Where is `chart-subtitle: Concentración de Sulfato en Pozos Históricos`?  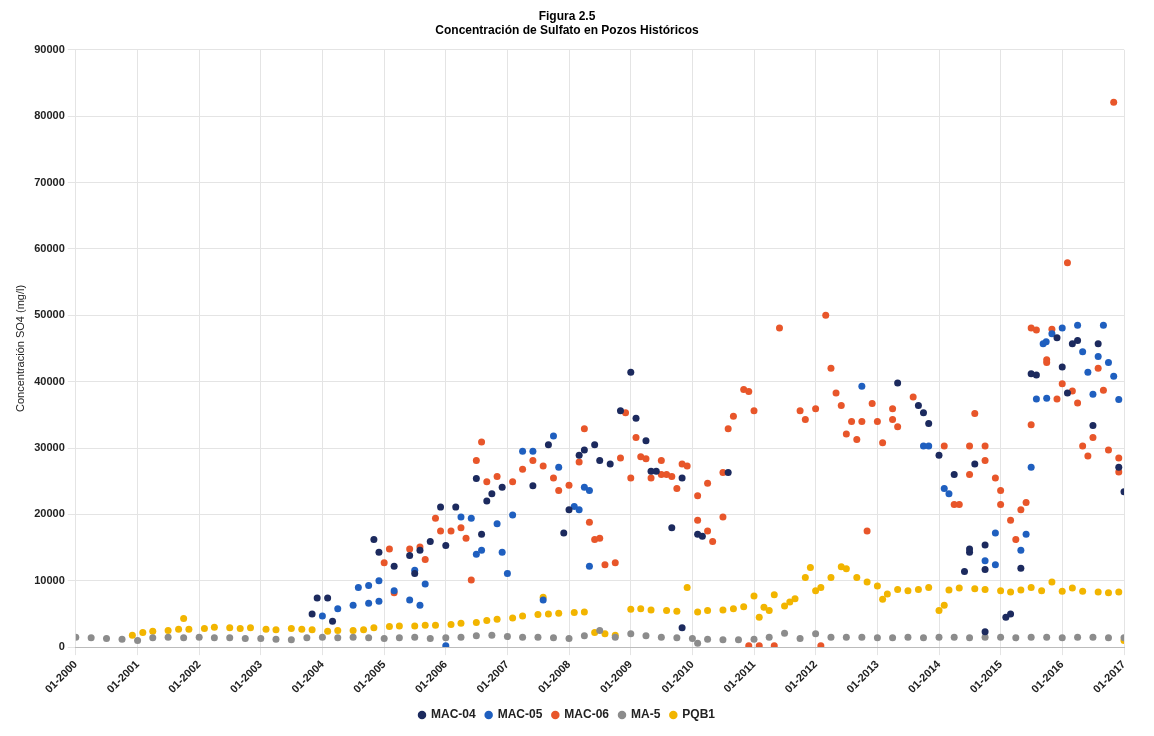
chart-subtitle: Concentración de Sulfato en Pozos Históricos is located at coordinates (567, 29).